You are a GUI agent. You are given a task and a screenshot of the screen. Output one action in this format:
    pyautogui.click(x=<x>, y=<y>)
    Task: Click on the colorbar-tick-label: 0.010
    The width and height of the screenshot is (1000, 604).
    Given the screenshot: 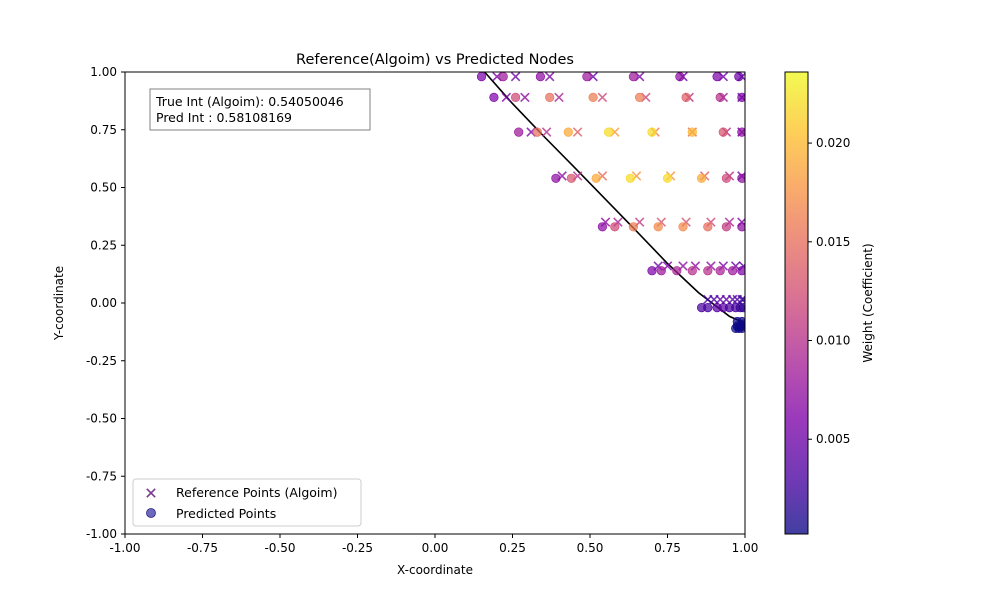 What is the action you would take?
    pyautogui.click(x=833, y=341)
    